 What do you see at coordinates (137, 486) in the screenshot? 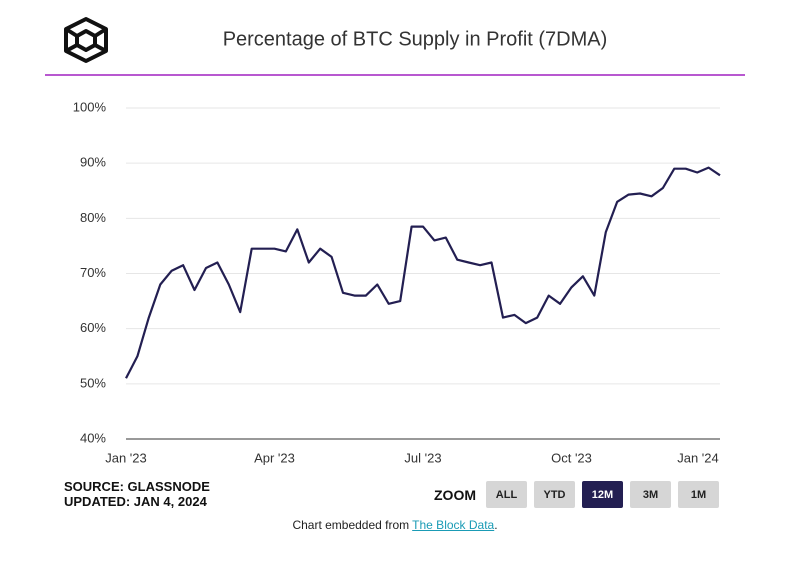
I see `source: SOURCE: GLASSNODE` at bounding box center [137, 486].